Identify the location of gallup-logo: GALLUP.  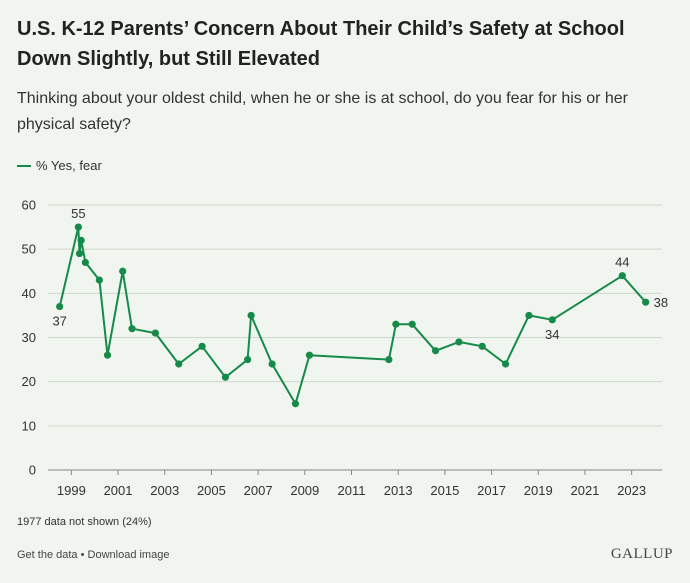
(641, 554).